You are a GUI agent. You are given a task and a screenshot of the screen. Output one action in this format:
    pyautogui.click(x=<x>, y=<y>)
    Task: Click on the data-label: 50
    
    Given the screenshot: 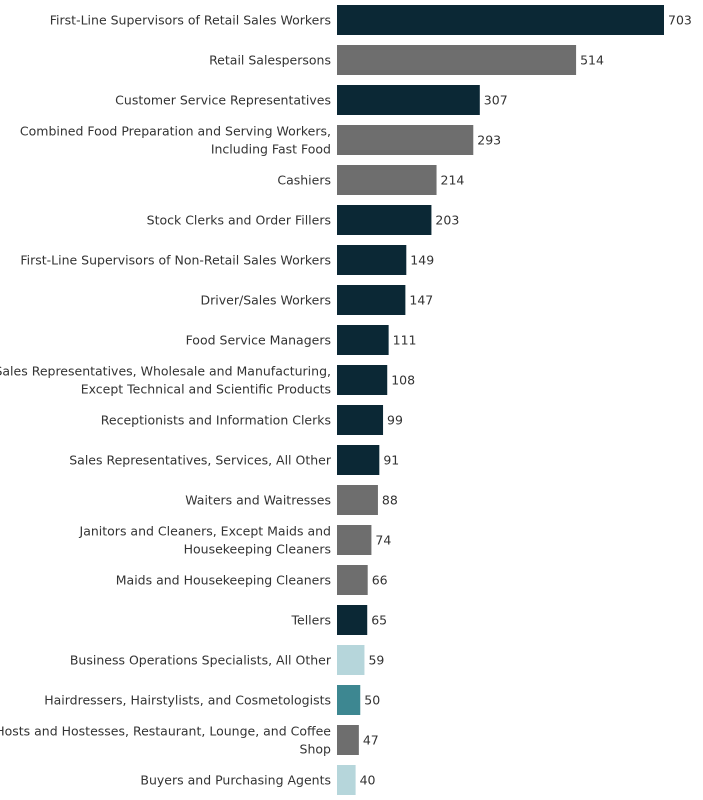 What is the action you would take?
    pyautogui.click(x=372, y=700)
    